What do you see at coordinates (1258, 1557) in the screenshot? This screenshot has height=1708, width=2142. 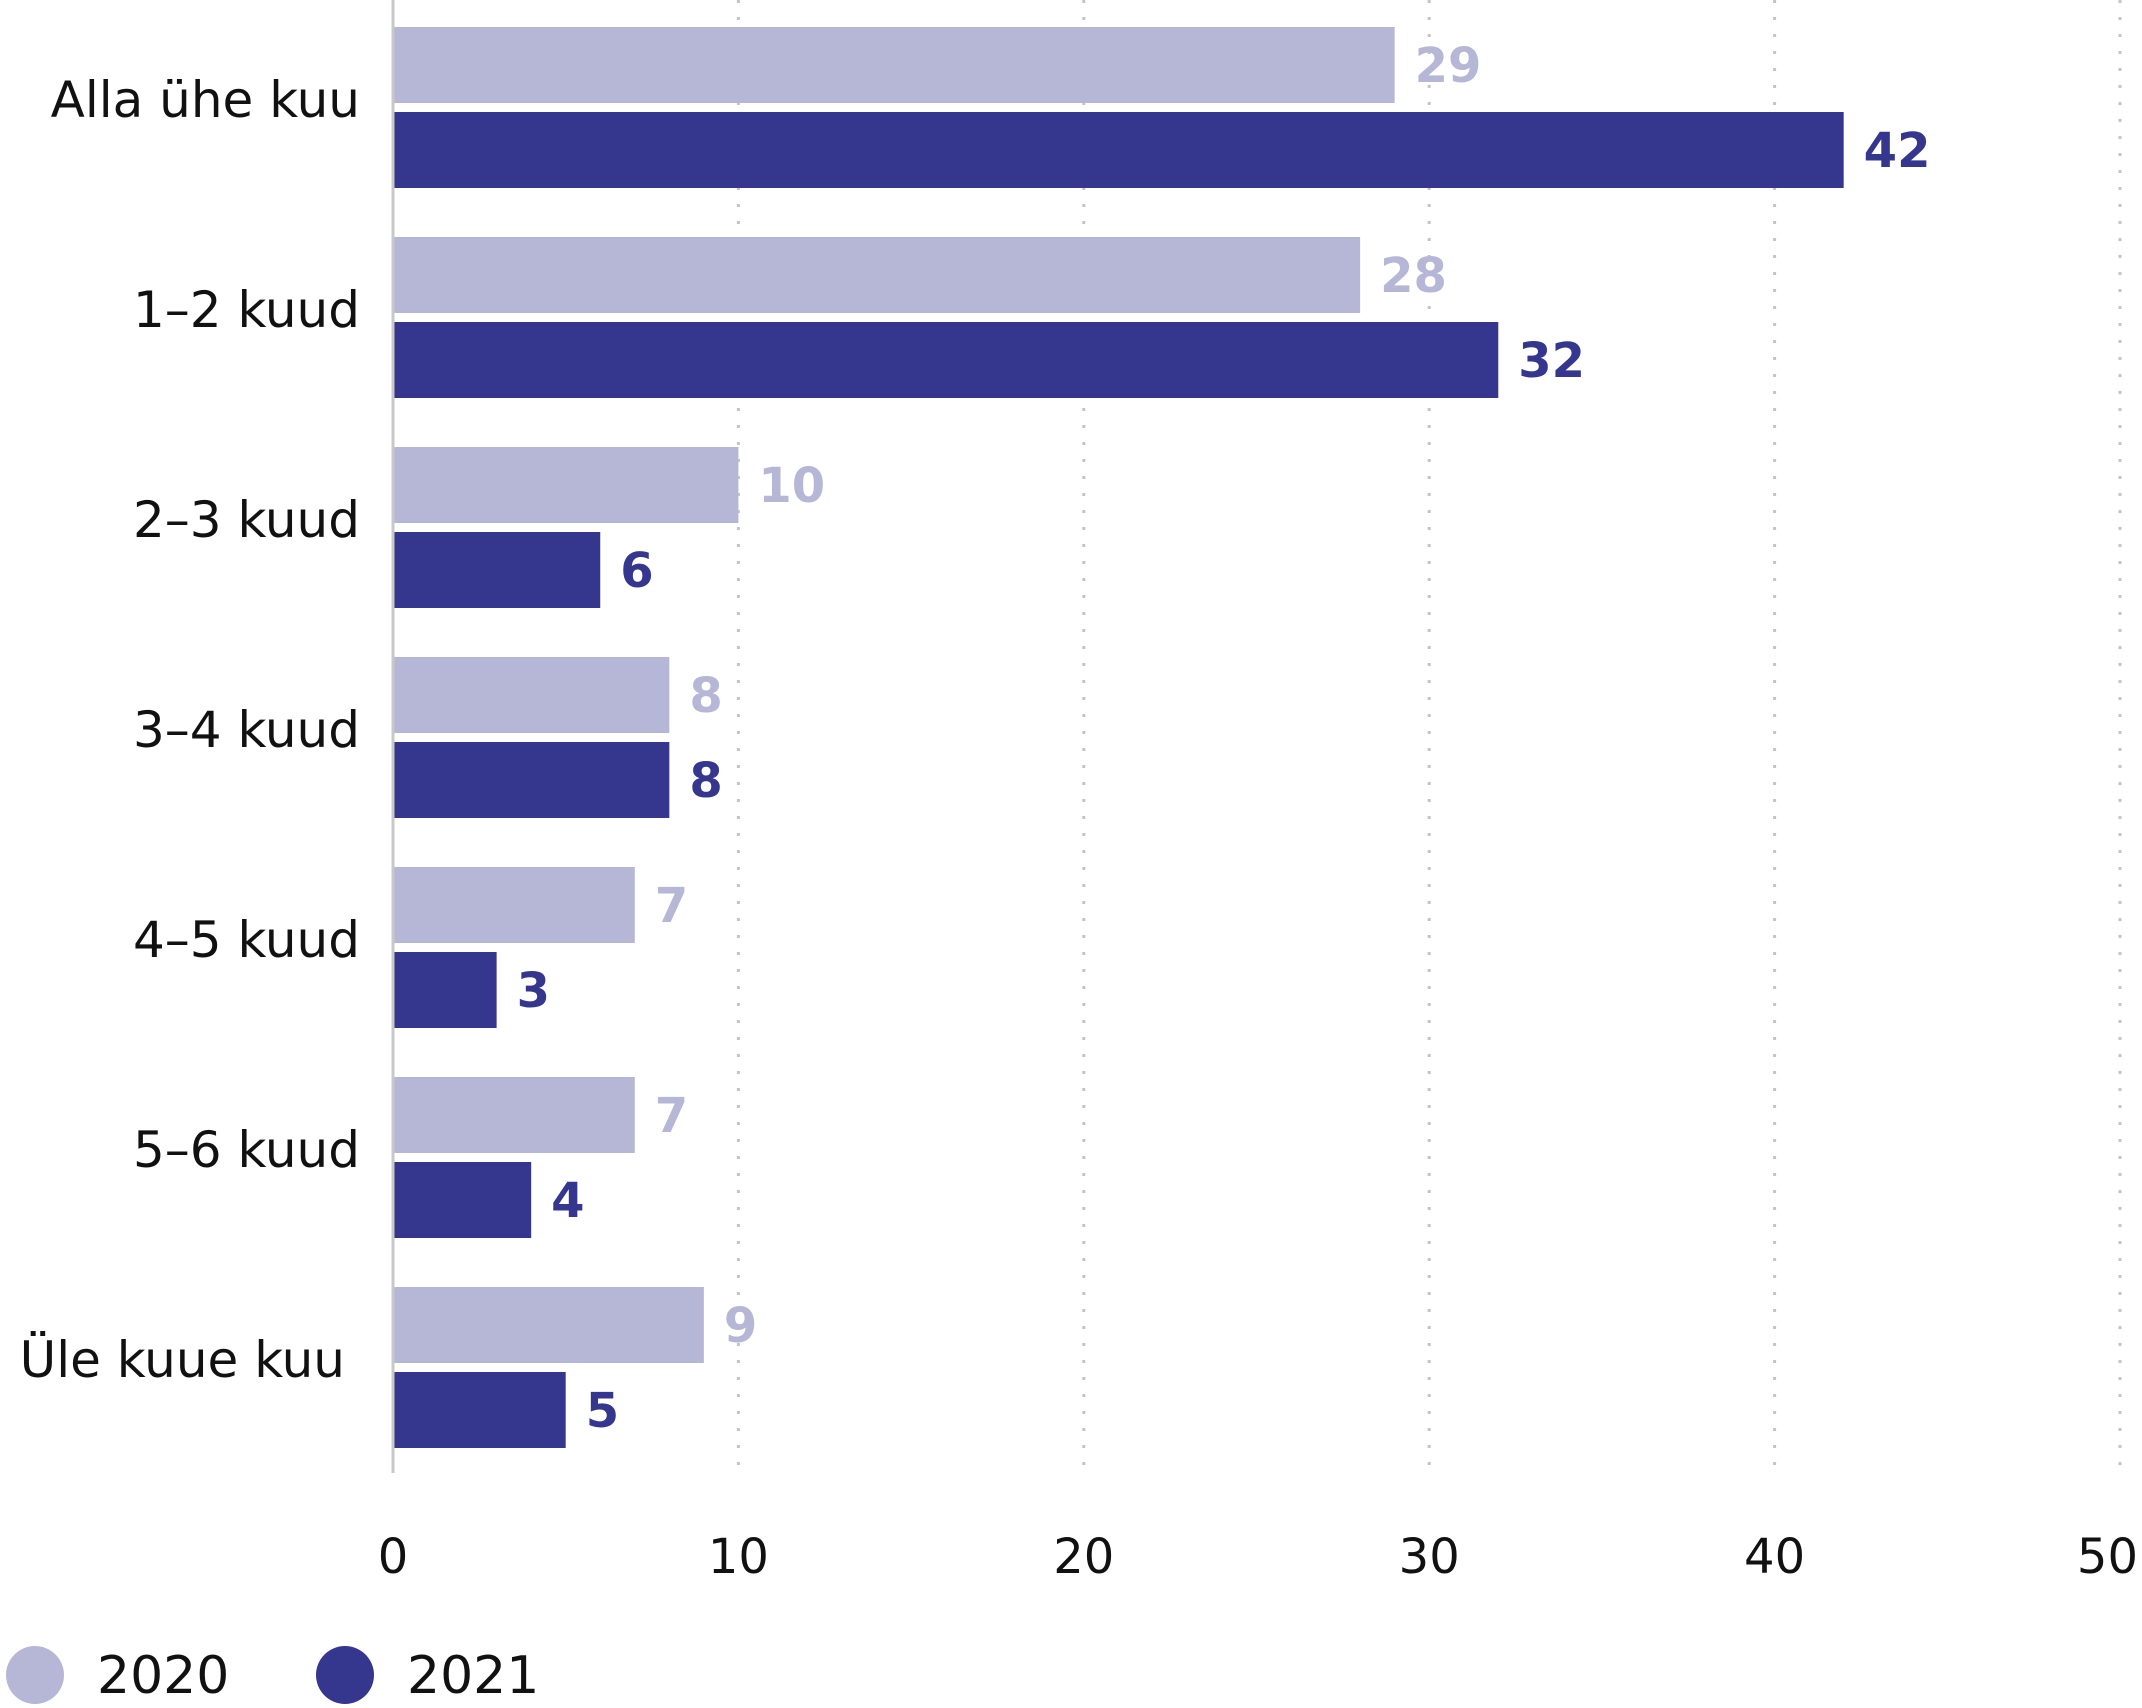 I see `x-tick-labels: 0 10 20 30 40 50` at bounding box center [1258, 1557].